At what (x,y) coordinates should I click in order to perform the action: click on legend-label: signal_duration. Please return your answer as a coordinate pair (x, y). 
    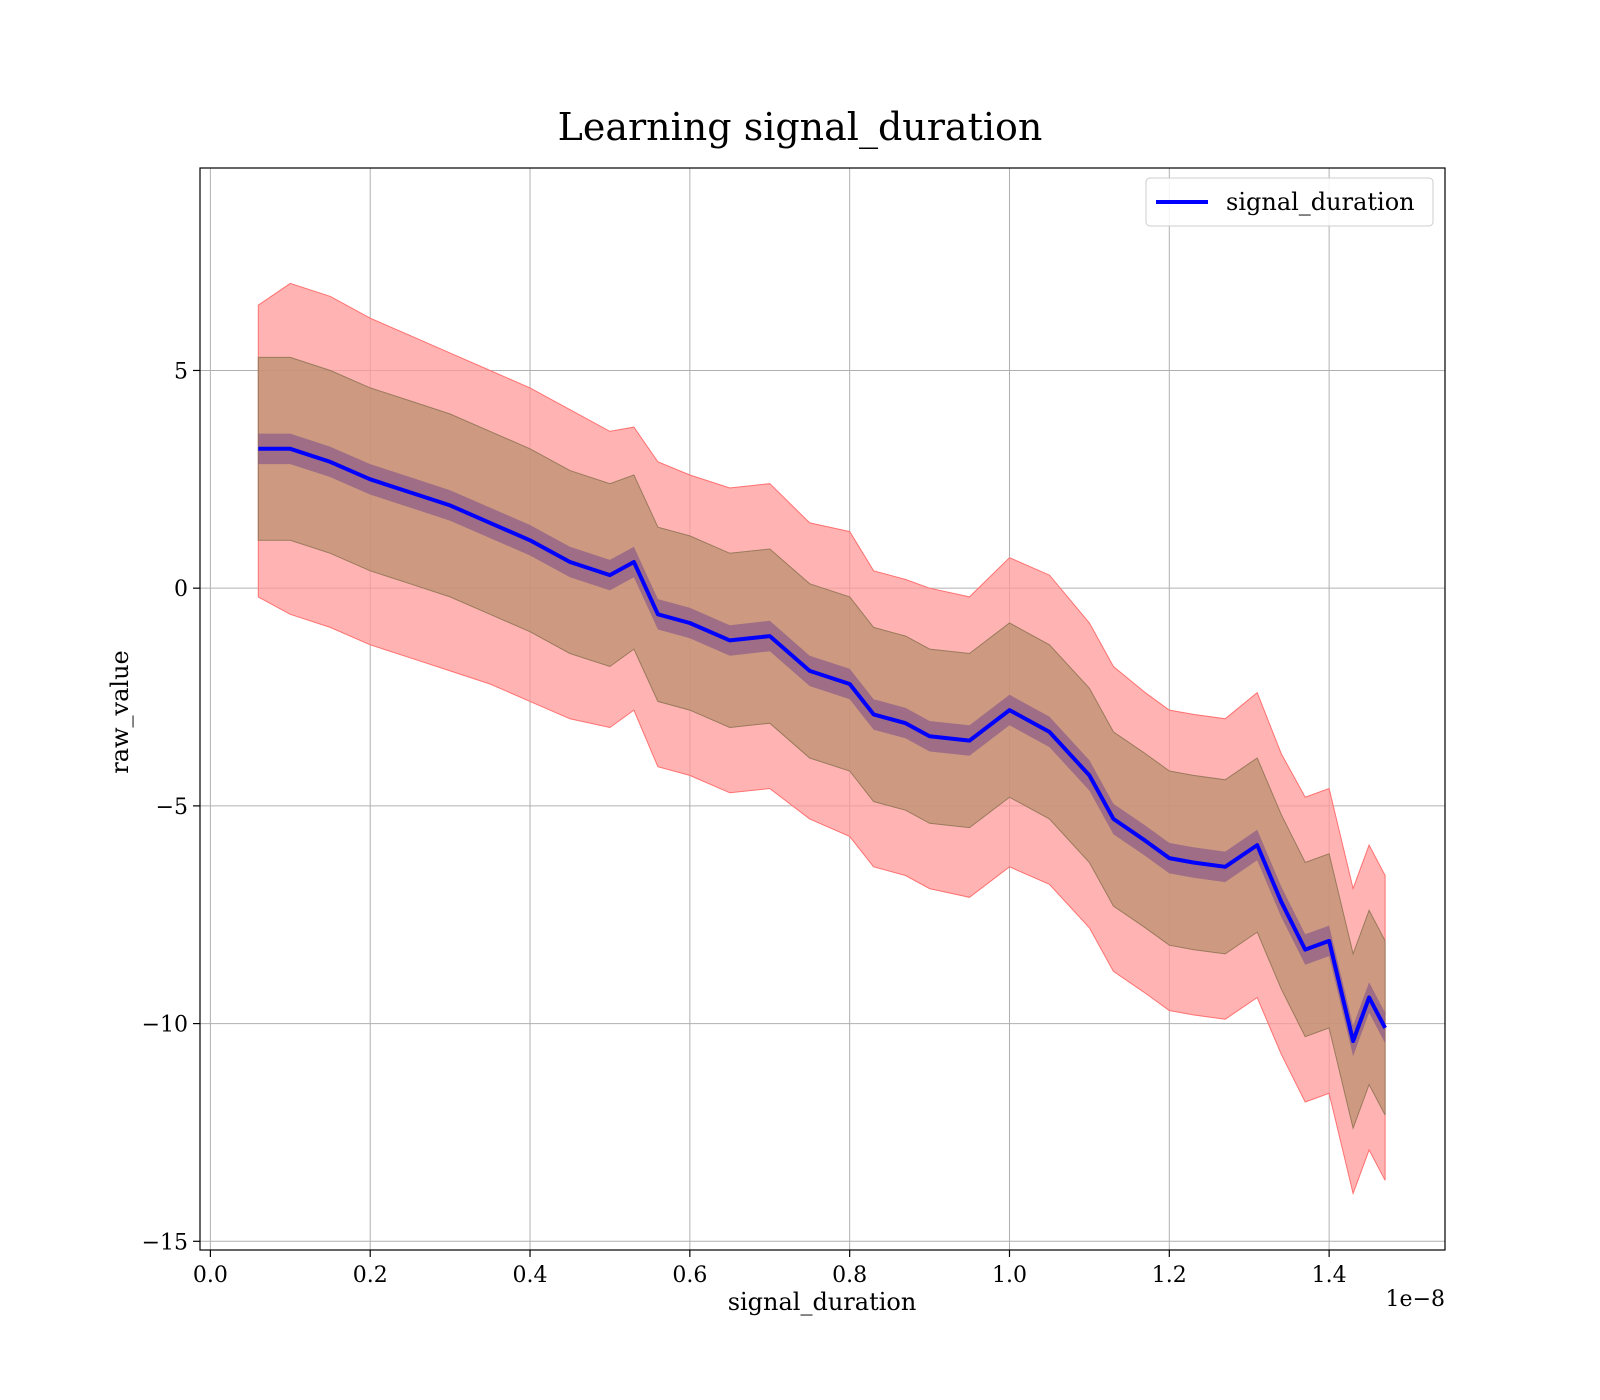
    Looking at the image, I should click on (1320, 202).